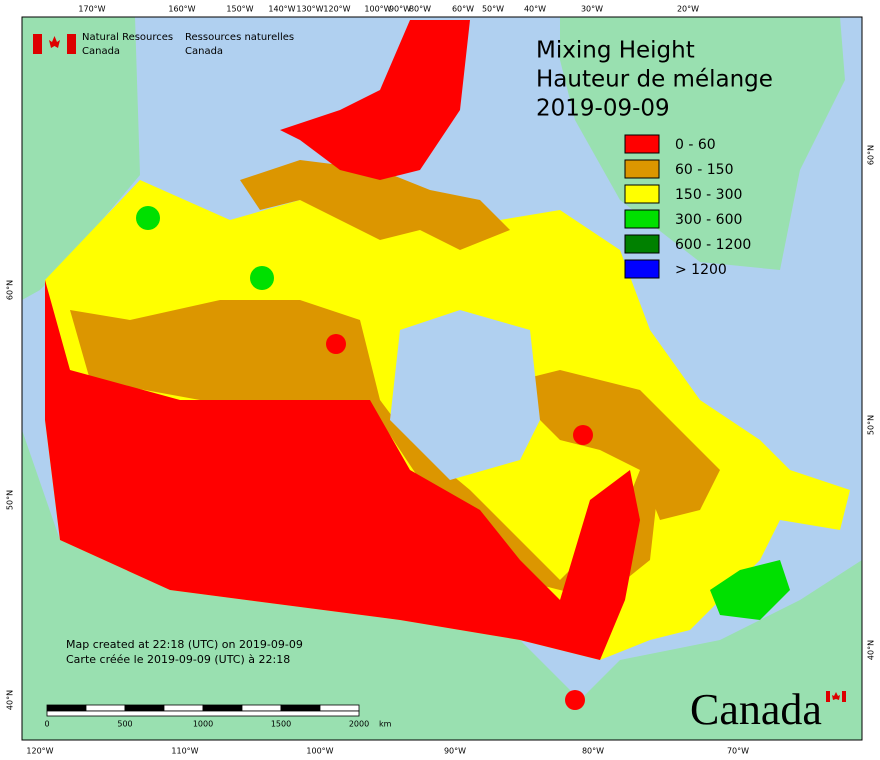 This screenshot has width=880, height=760. Describe the element at coordinates (688, 9) in the screenshot. I see `lon-label: 20°W` at that location.